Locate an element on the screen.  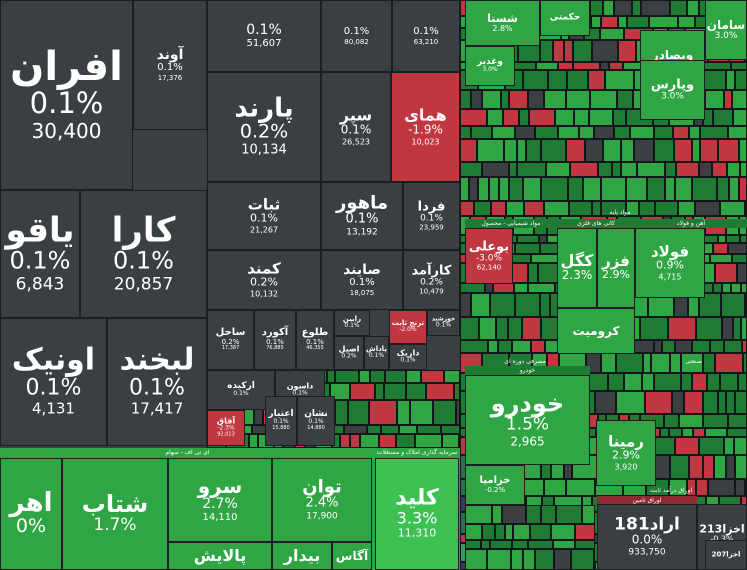
tile-onik: اونیک 0.1% 4,131 is located at coordinates (53, 382).